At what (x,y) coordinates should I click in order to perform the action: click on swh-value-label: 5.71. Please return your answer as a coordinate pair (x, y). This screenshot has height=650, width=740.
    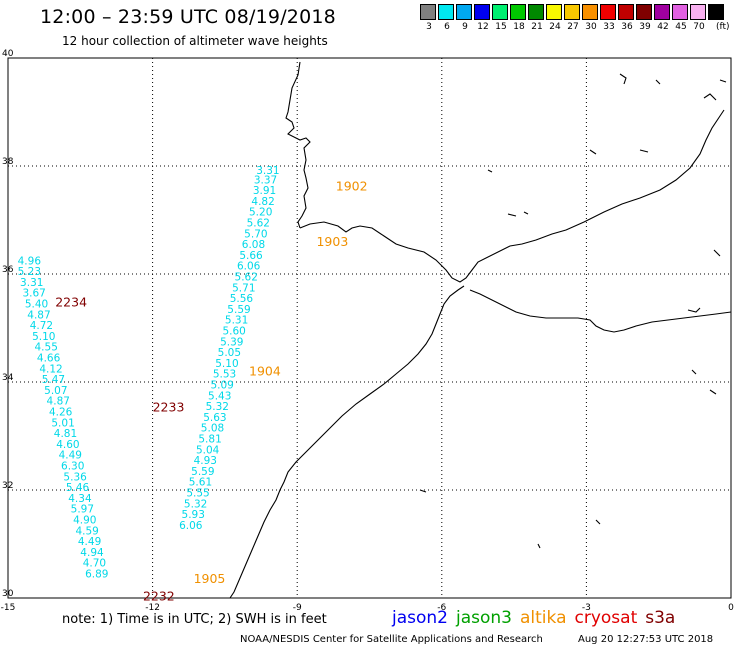
    Looking at the image, I should click on (243, 288).